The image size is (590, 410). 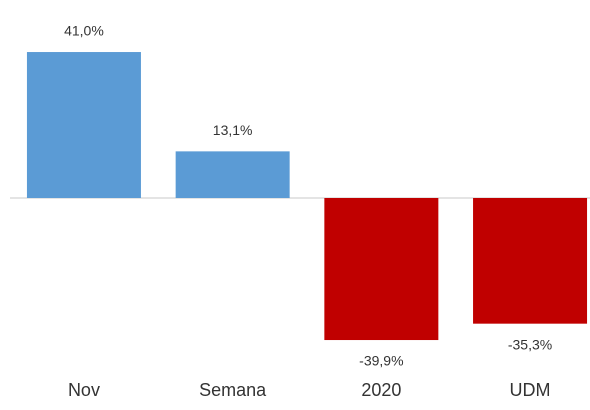 What do you see at coordinates (84, 390) in the screenshot?
I see `x-tick-label: Nov` at bounding box center [84, 390].